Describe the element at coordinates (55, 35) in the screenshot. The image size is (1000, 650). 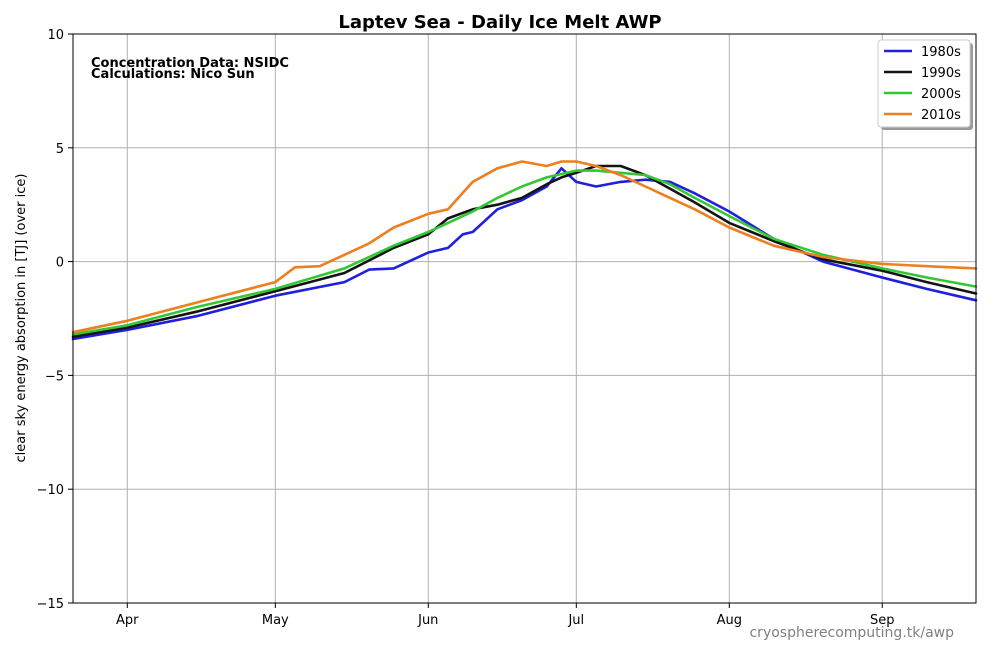
I see `y-tick-label: 10` at that location.